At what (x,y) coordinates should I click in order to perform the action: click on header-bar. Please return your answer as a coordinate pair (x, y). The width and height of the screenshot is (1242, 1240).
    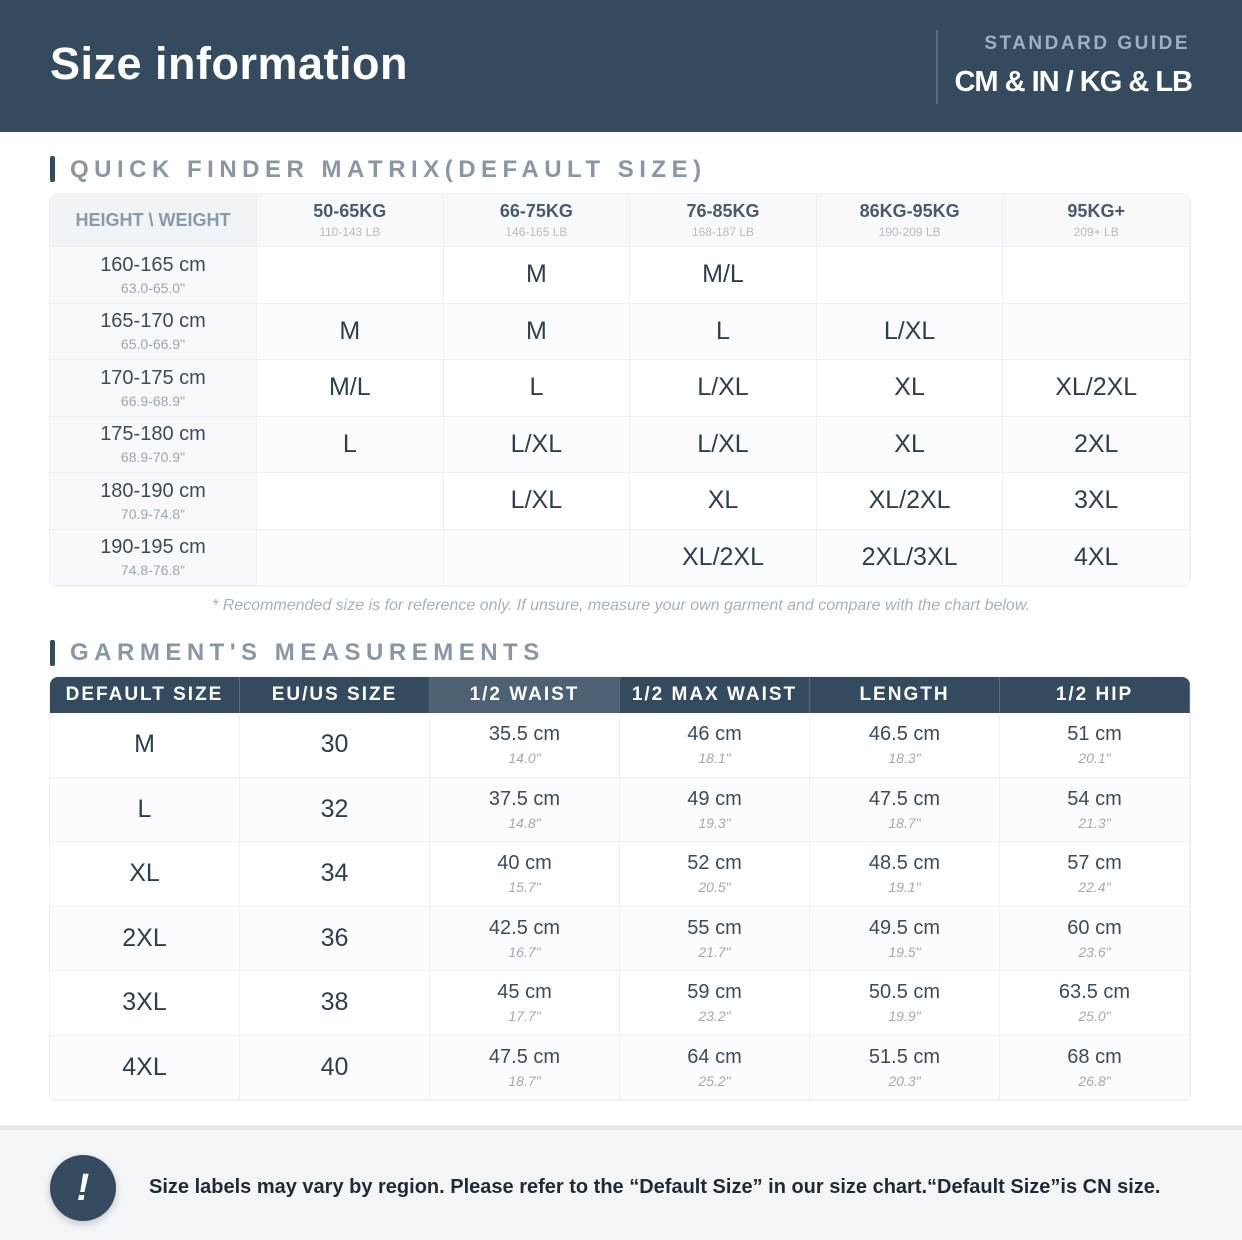
    Looking at the image, I should click on (621, 66).